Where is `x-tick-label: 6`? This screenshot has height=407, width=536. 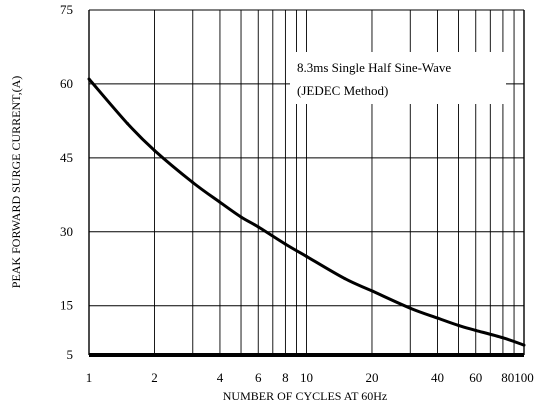
x-tick-label: 6 is located at coordinates (258, 377).